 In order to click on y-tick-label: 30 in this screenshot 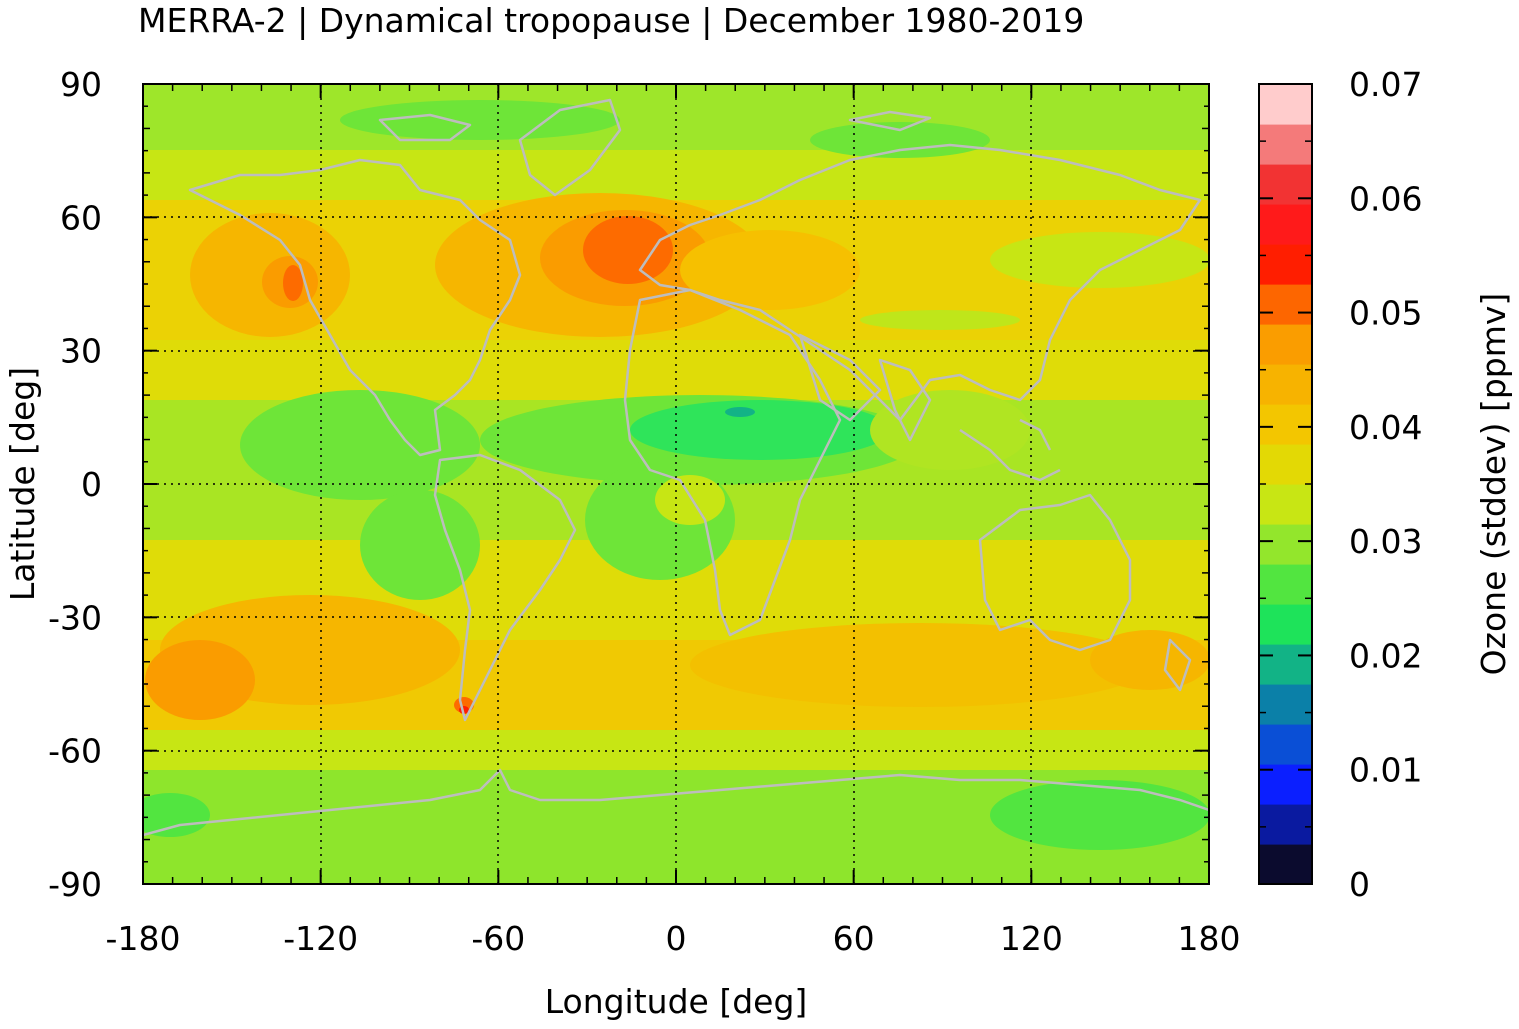, I will do `click(81, 351)`.